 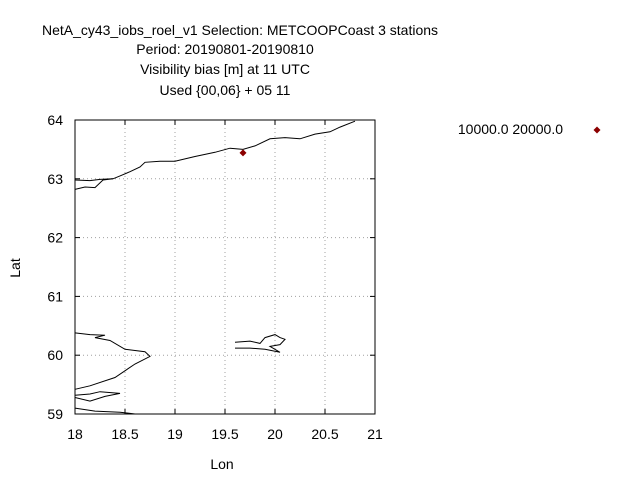 I want to click on y-tick-label: 59, so click(x=55, y=414).